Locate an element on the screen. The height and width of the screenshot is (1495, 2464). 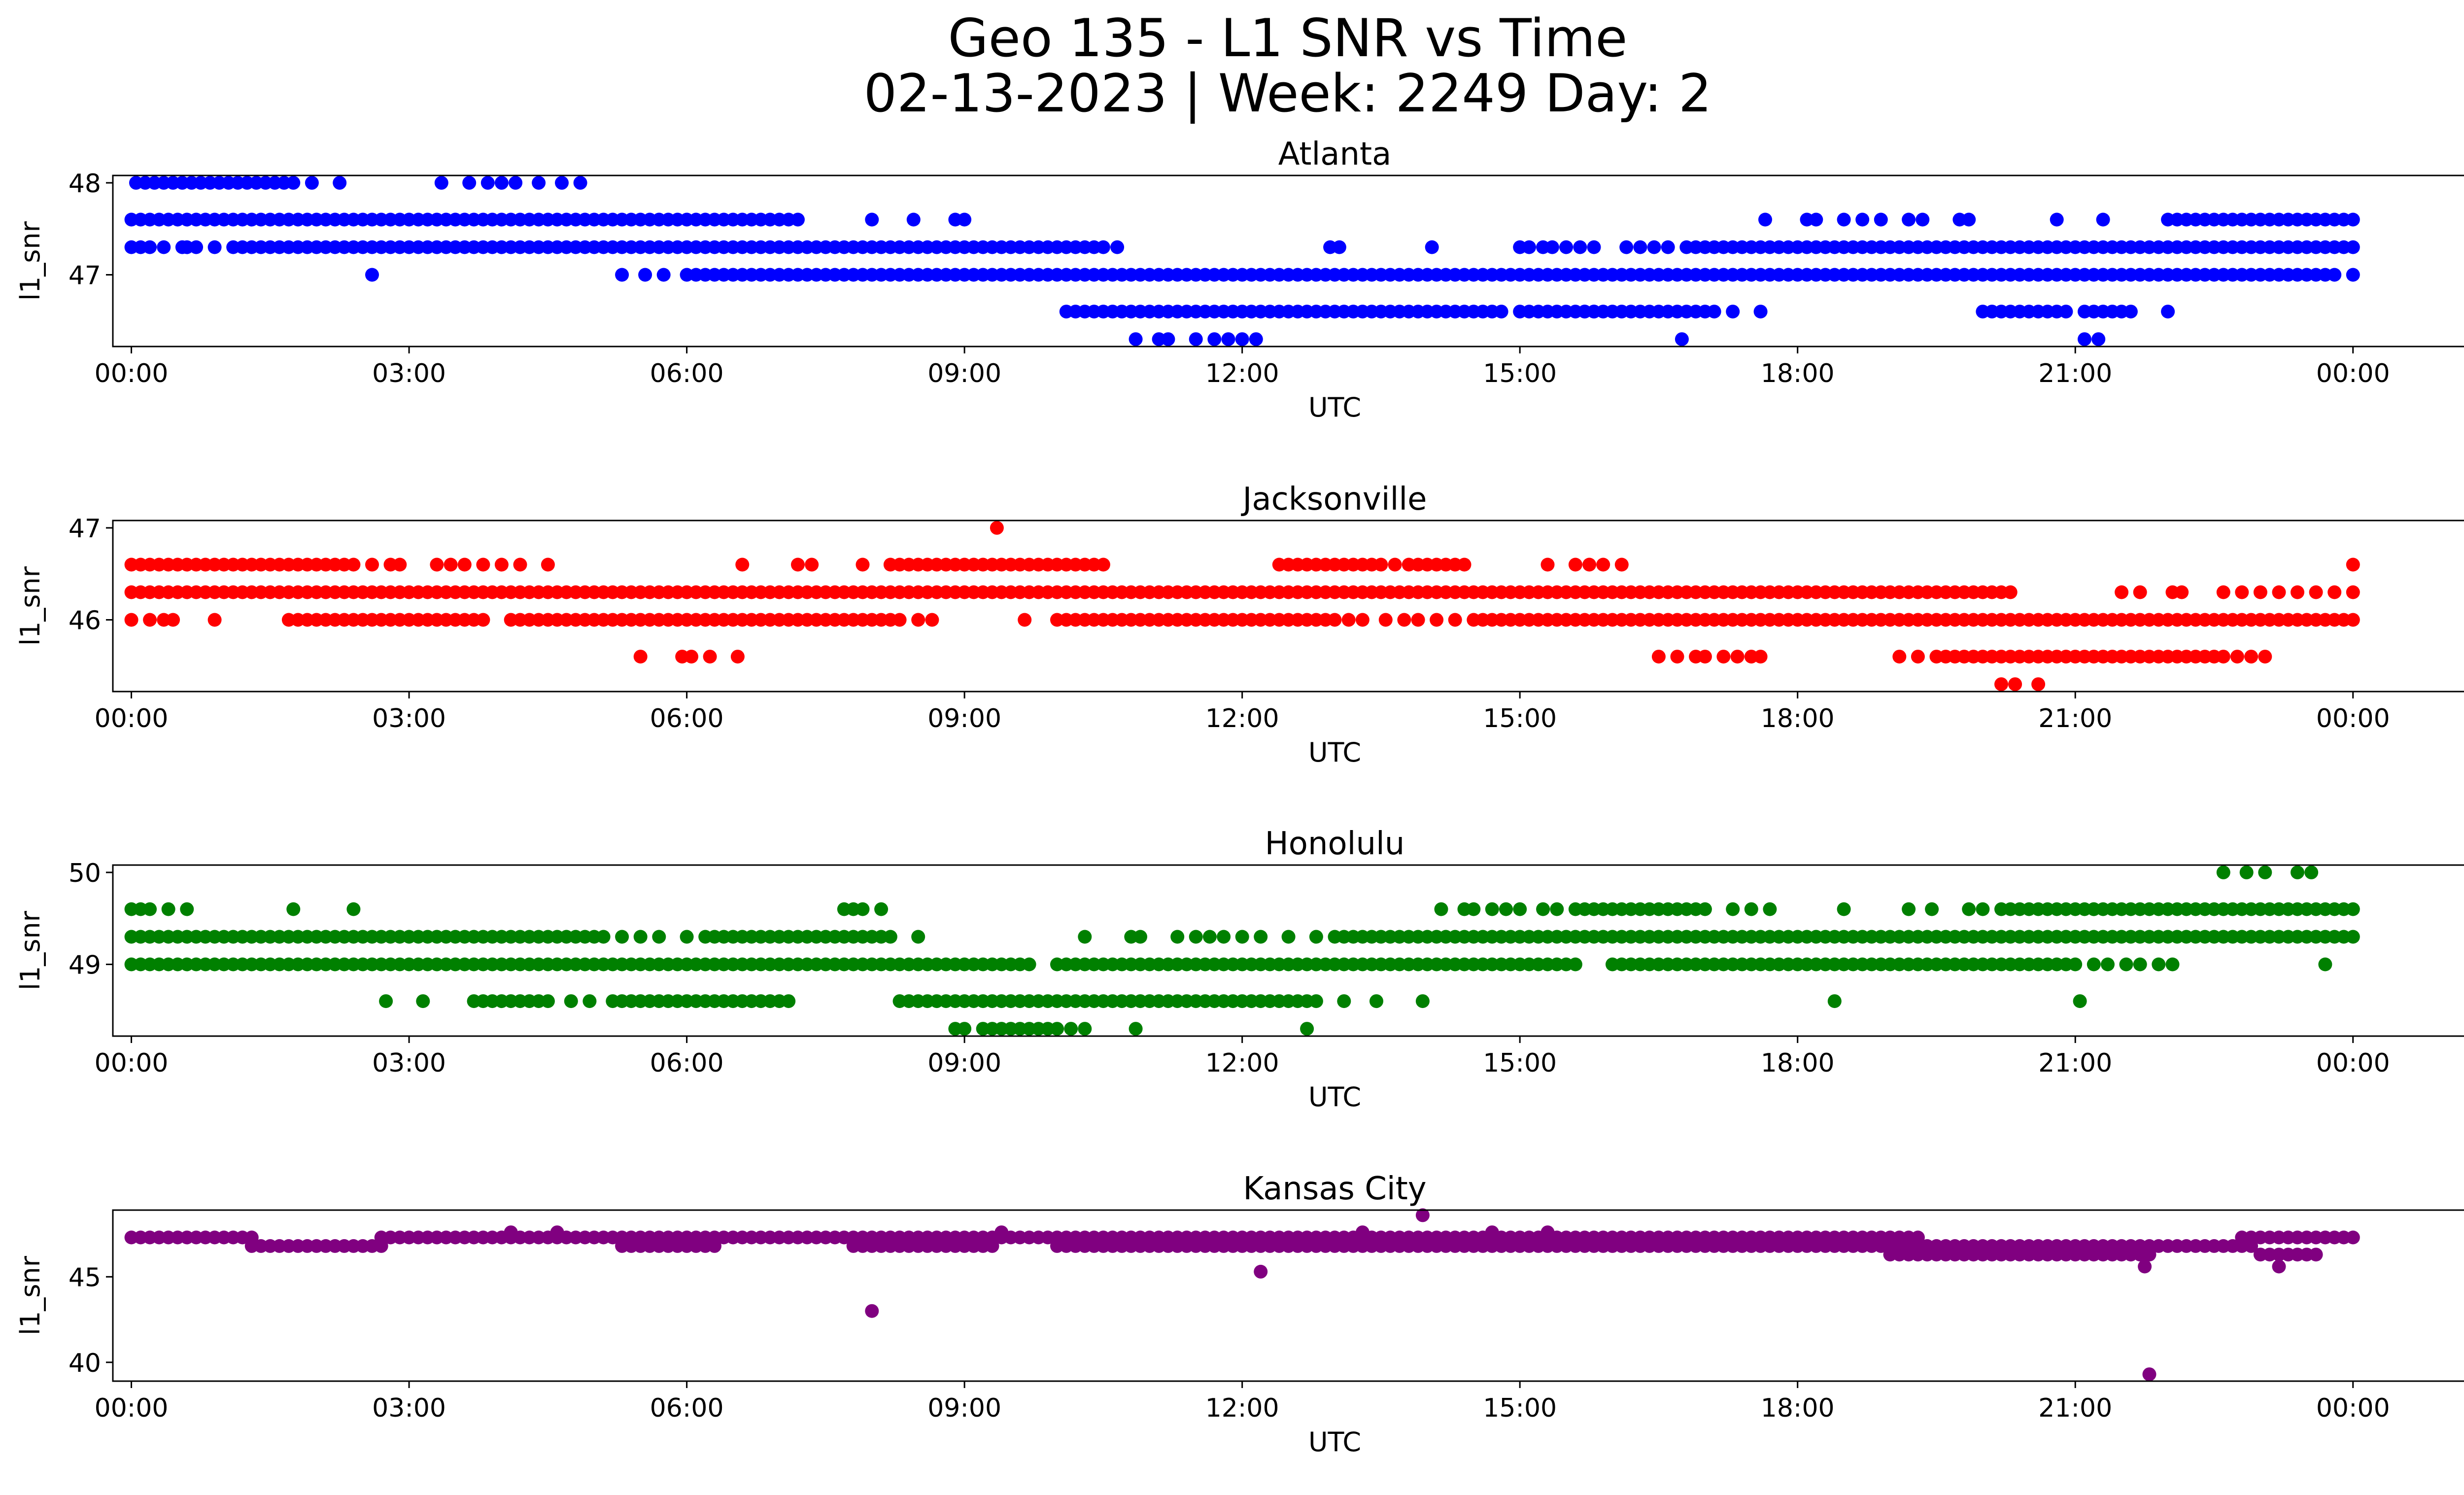
x-tick-label: 09:00 is located at coordinates (964, 1408).